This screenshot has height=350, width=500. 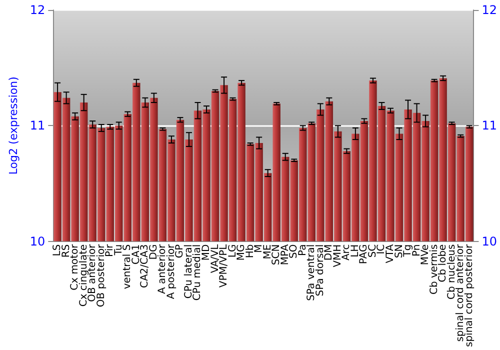 What do you see at coordinates (490, 10) in the screenshot?
I see `y2-tick-label: 12` at bounding box center [490, 10].